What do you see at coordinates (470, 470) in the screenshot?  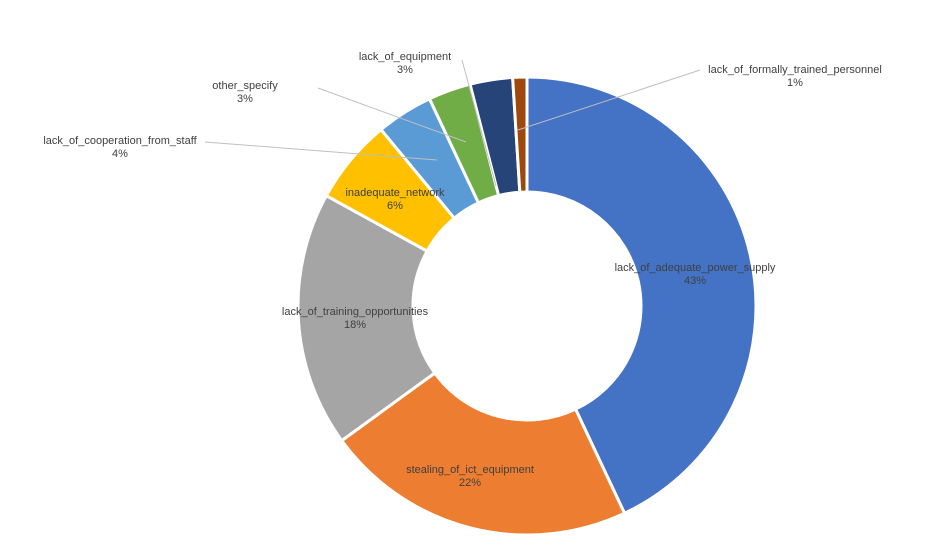 I see `slice-label: stealing_of_ict_equipment` at bounding box center [470, 470].